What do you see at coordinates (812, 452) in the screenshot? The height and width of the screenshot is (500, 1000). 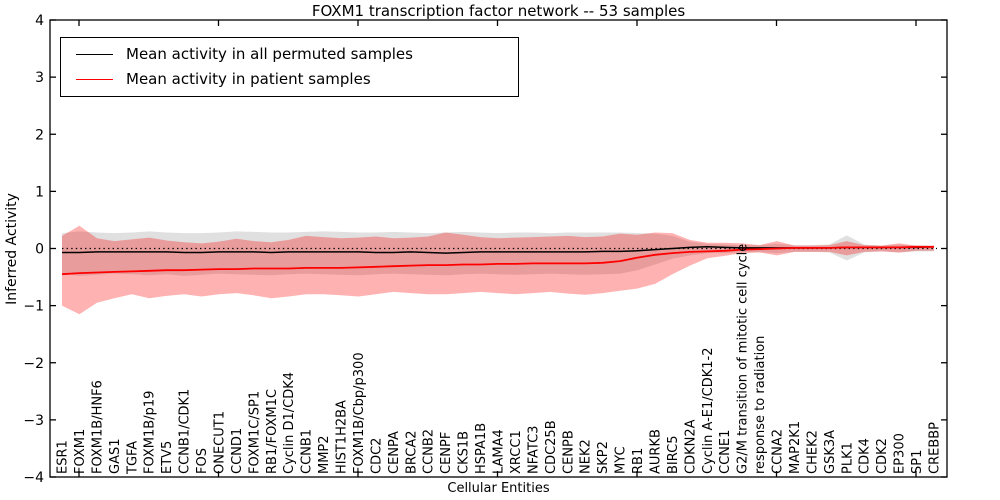 I see `entity-label: CHEK2` at bounding box center [812, 452].